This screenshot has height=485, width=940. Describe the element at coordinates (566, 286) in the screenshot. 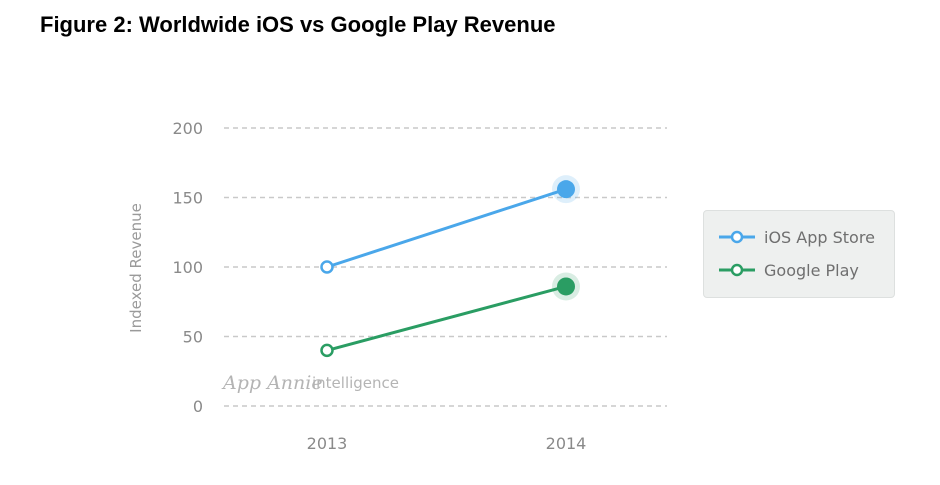

I see `data-point-google-play-2014` at that location.